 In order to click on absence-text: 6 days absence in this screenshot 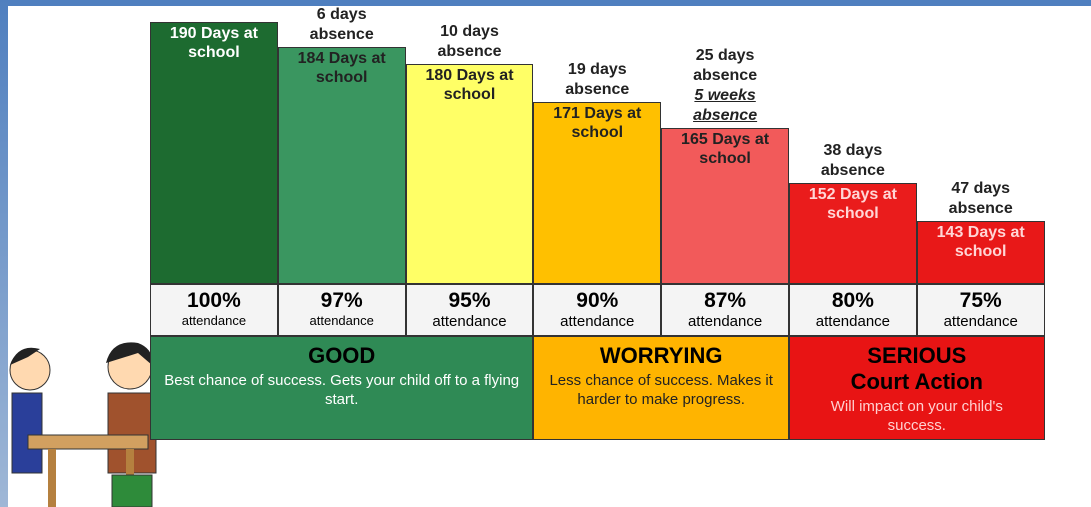, I will do `click(341, 25)`.